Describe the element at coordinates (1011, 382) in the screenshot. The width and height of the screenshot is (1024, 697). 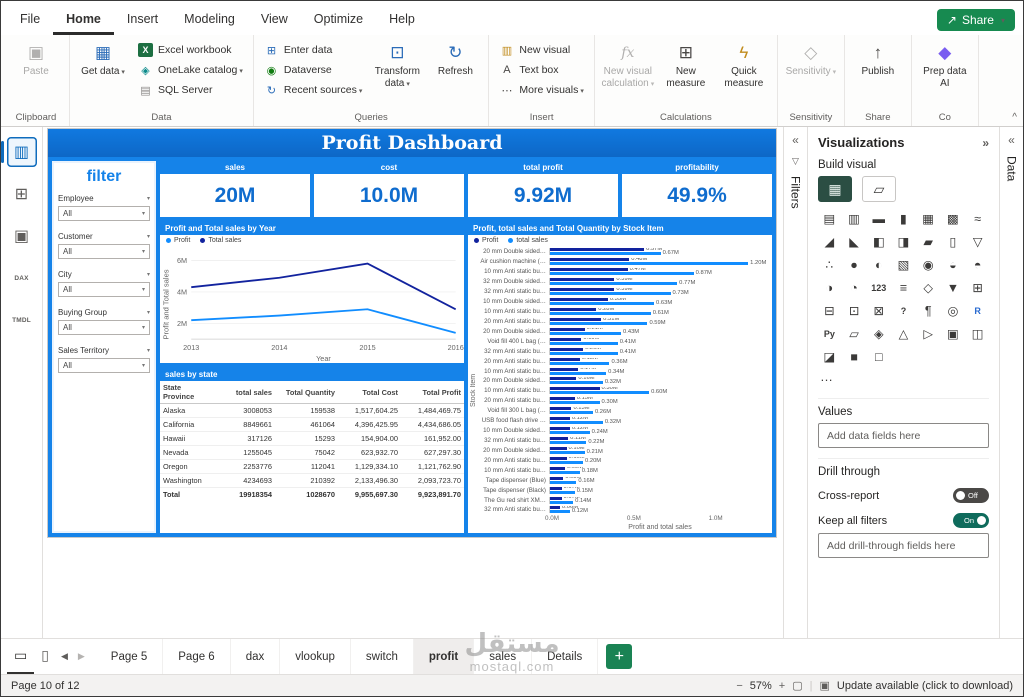
I see `data-pane-collapsed: « Data` at that location.